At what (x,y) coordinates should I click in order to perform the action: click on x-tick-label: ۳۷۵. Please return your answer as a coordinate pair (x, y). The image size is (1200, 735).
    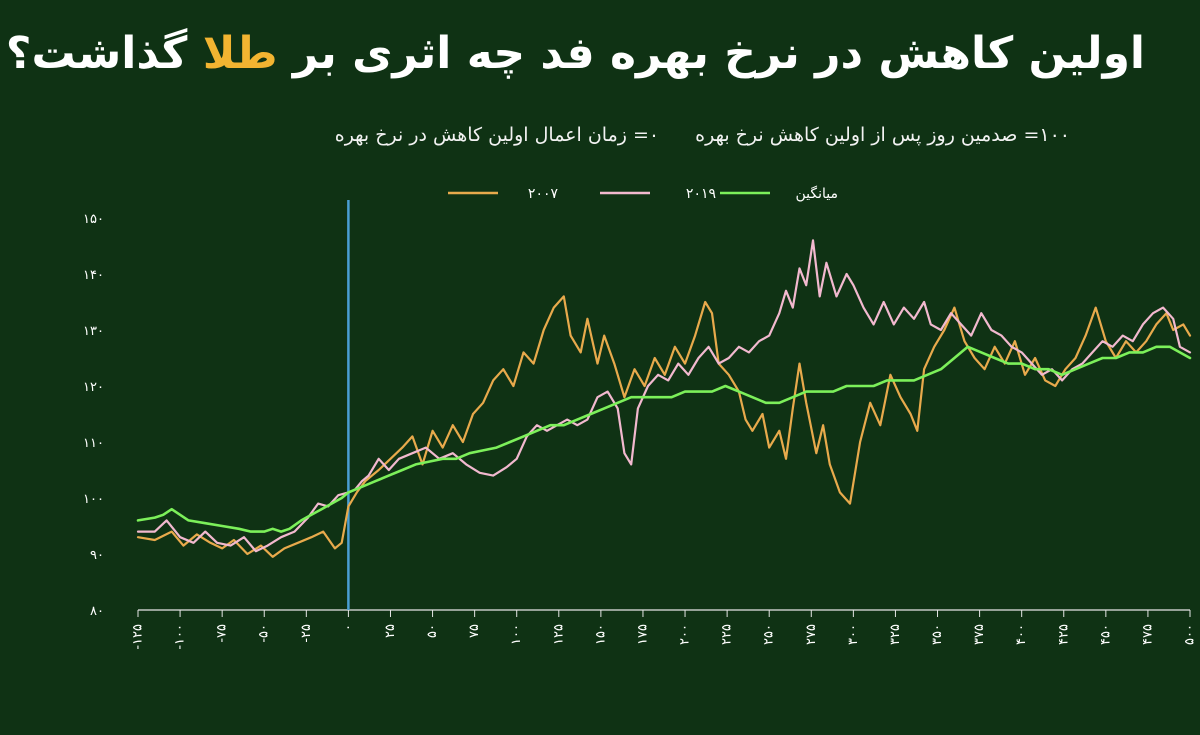
    Looking at the image, I should click on (979, 634).